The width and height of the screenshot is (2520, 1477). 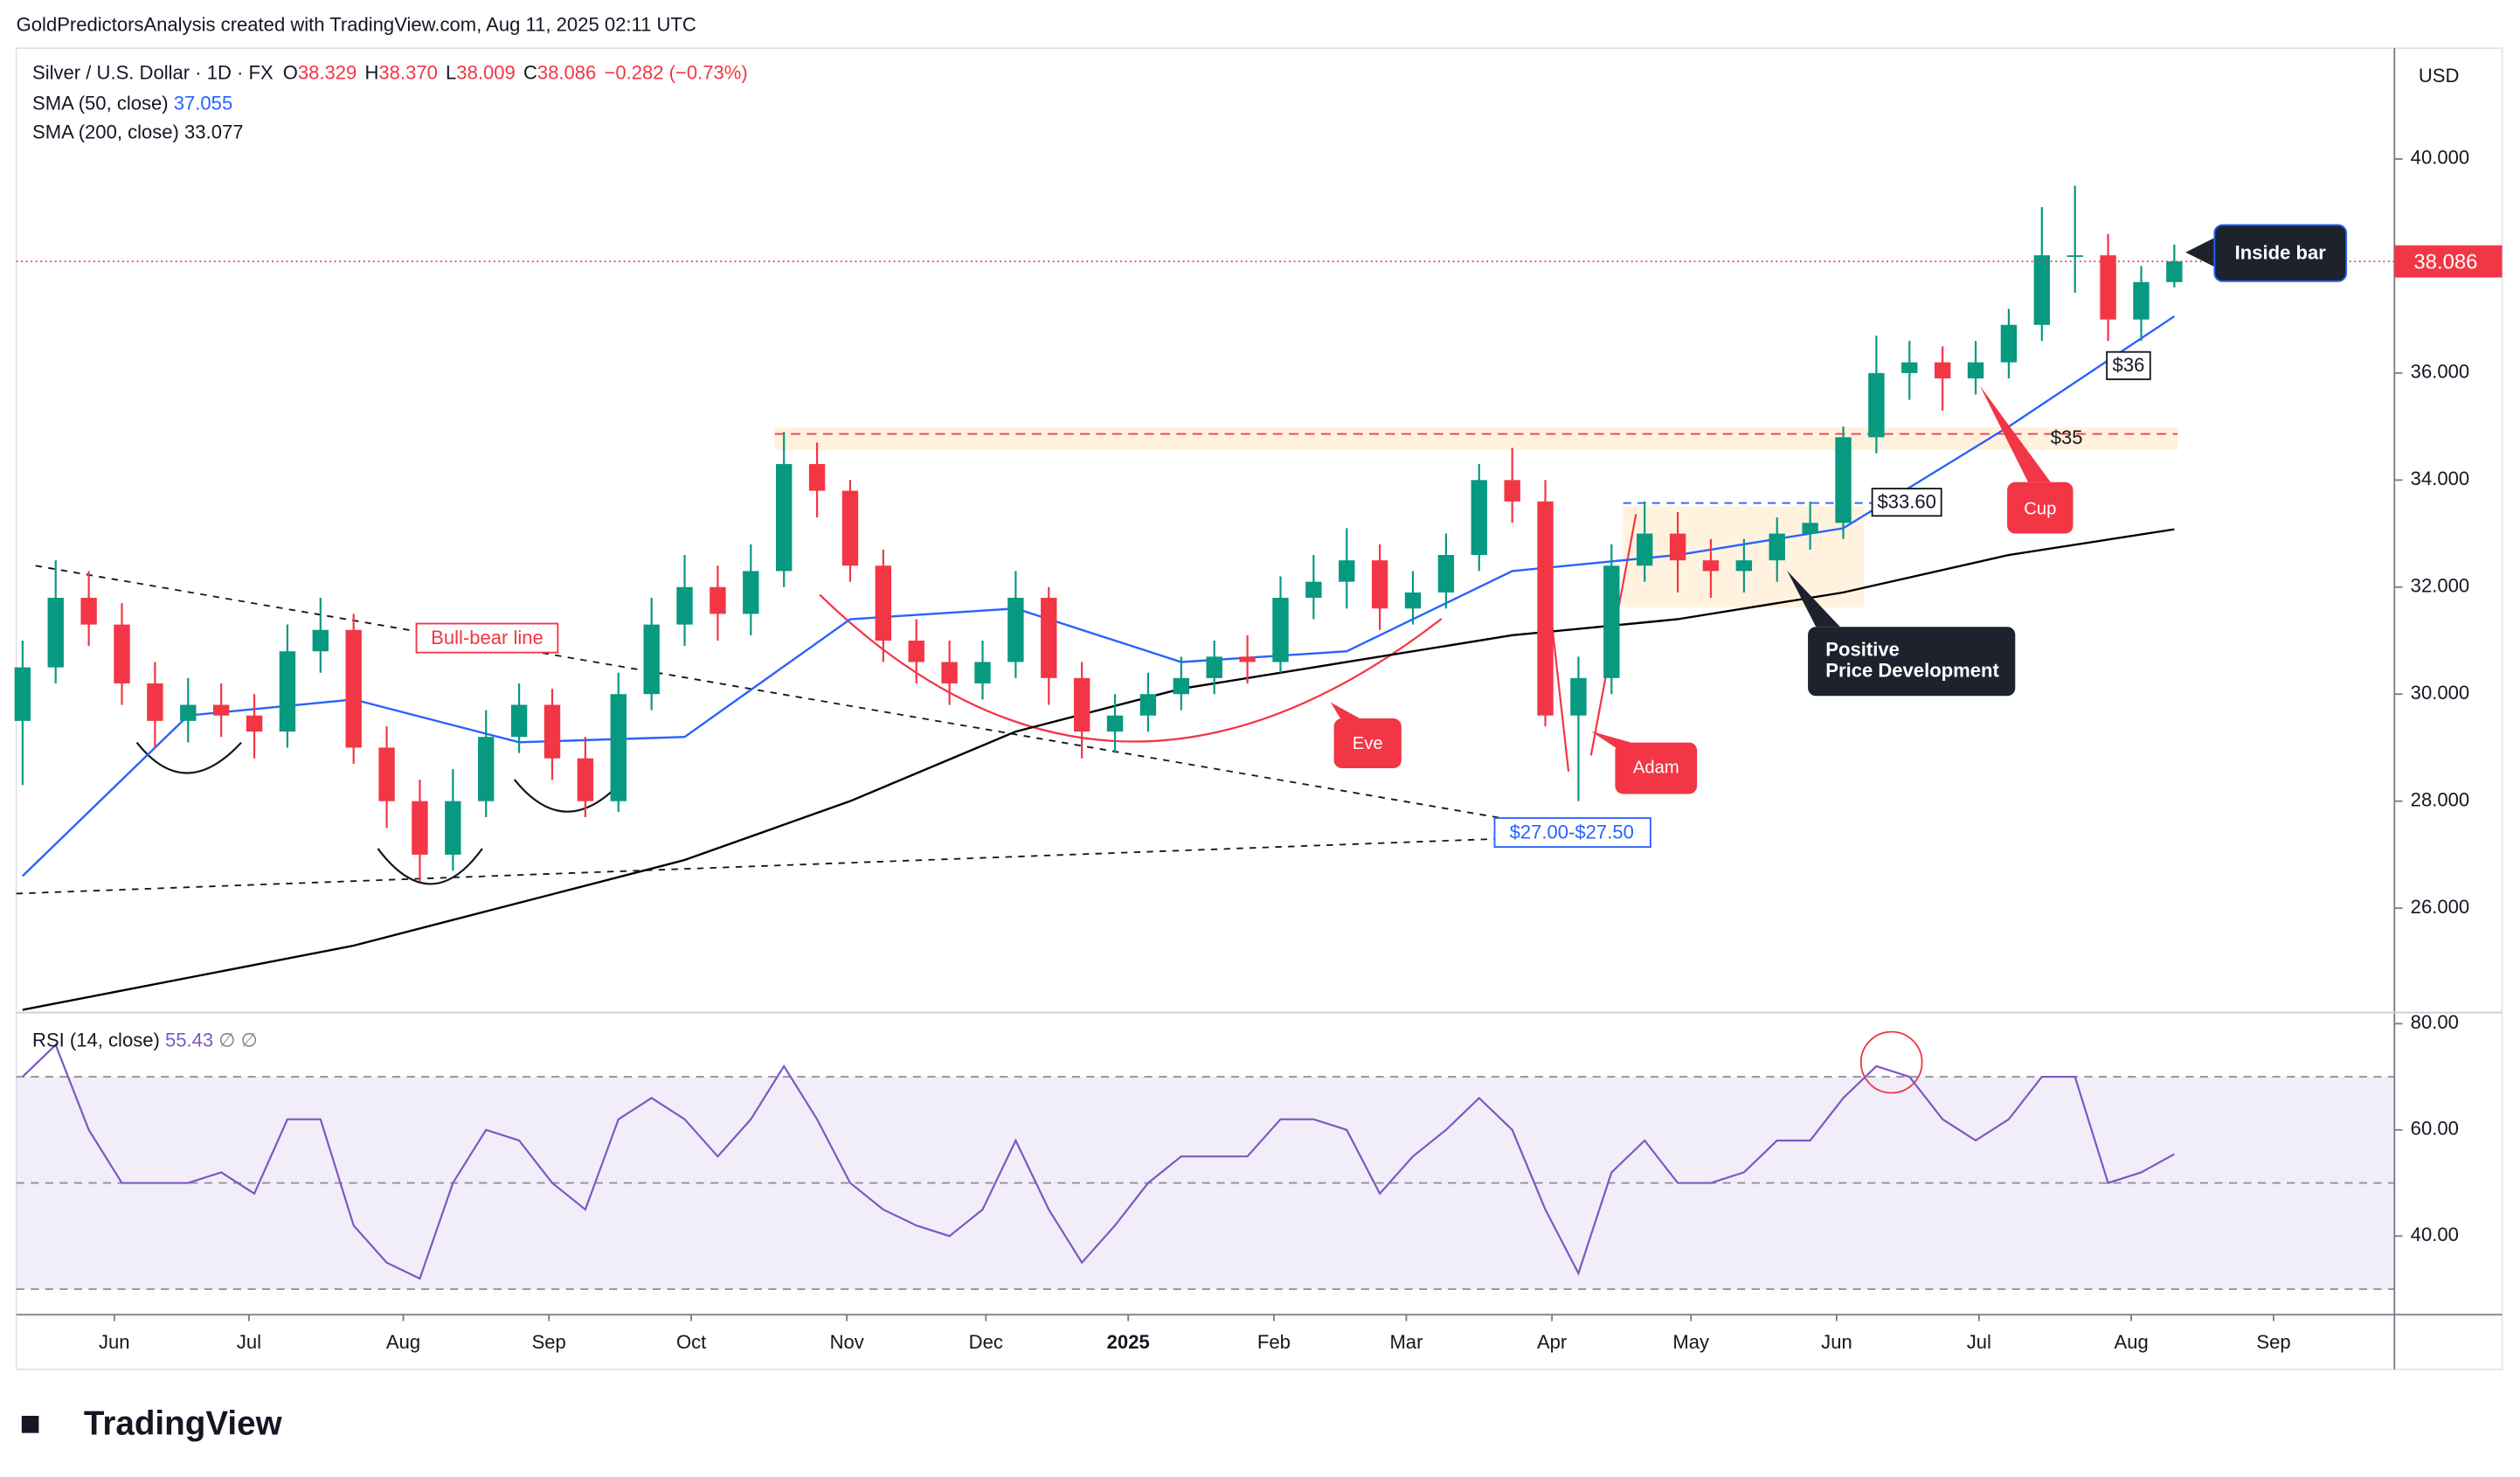 I want to click on y-tick-label: 40.000, so click(x=2440, y=158).